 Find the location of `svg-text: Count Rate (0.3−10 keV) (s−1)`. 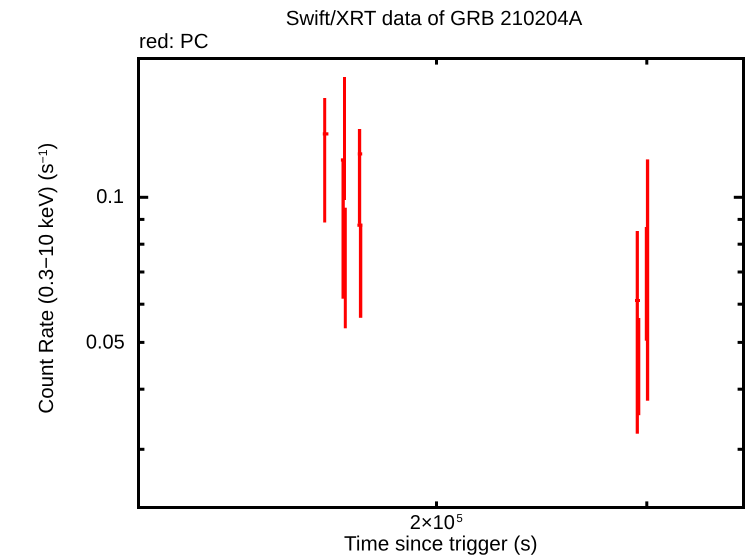

svg-text: Count Rate (0.3−10 keV) (s−1) is located at coordinates (46, 278).